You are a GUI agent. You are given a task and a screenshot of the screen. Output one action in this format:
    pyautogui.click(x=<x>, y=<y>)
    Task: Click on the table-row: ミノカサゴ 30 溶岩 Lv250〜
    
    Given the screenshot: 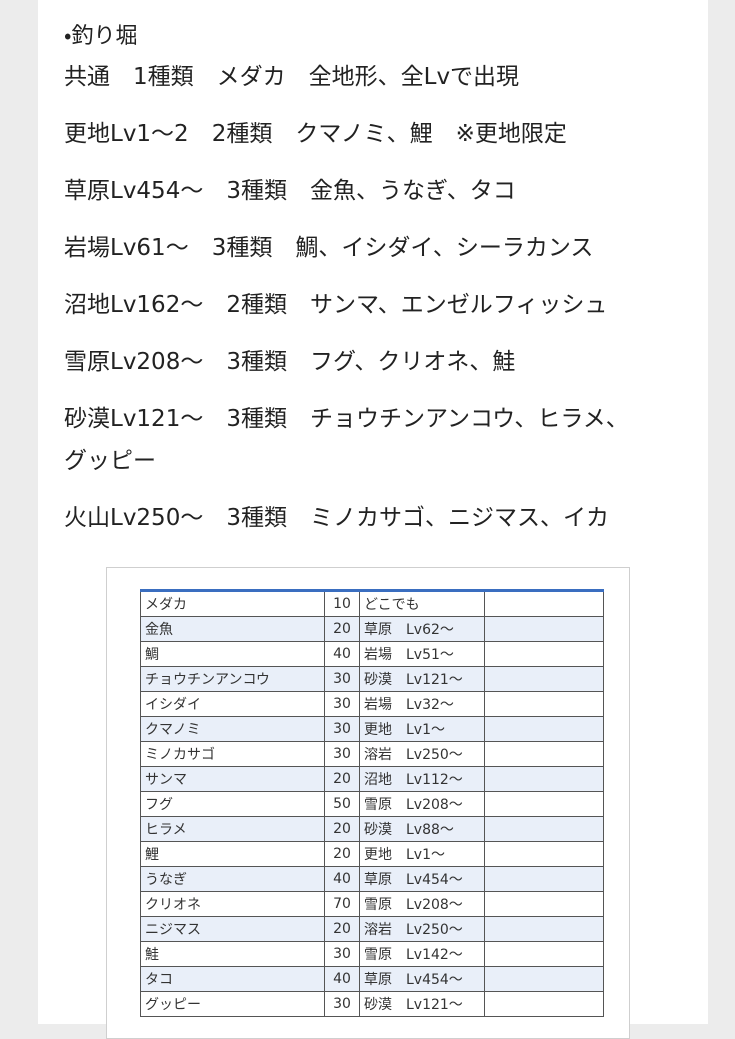 What is the action you would take?
    pyautogui.click(x=372, y=754)
    